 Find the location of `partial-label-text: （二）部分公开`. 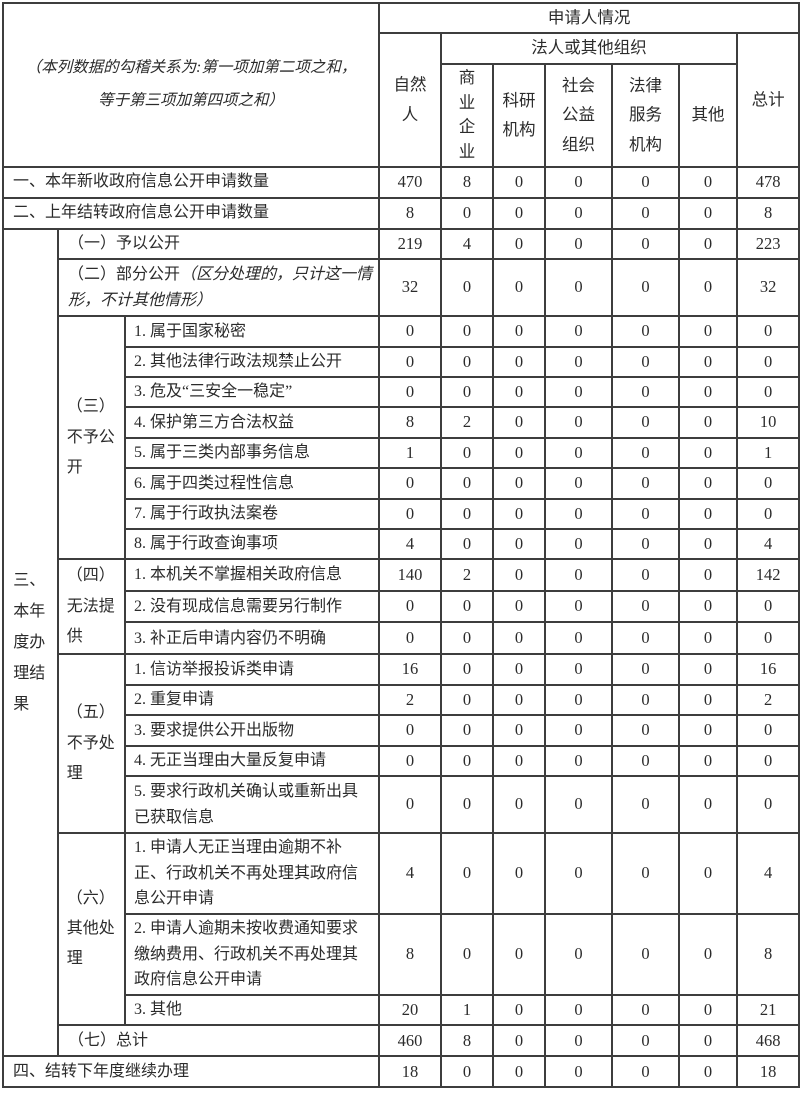

partial-label-text: （二）部分公开 is located at coordinates (124, 275).